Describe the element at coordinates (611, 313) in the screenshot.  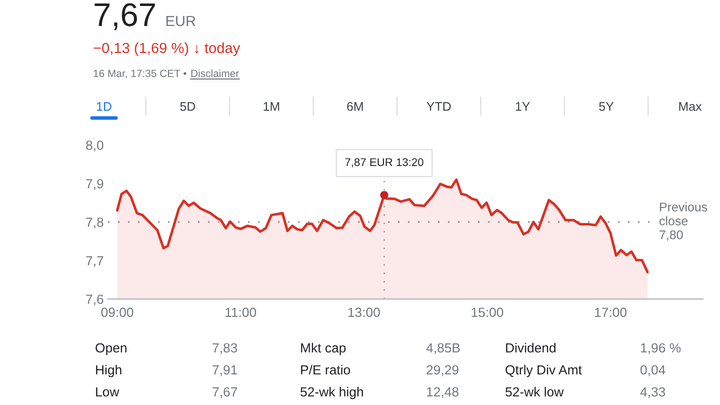
I see `x-tick-label: 17:00` at that location.